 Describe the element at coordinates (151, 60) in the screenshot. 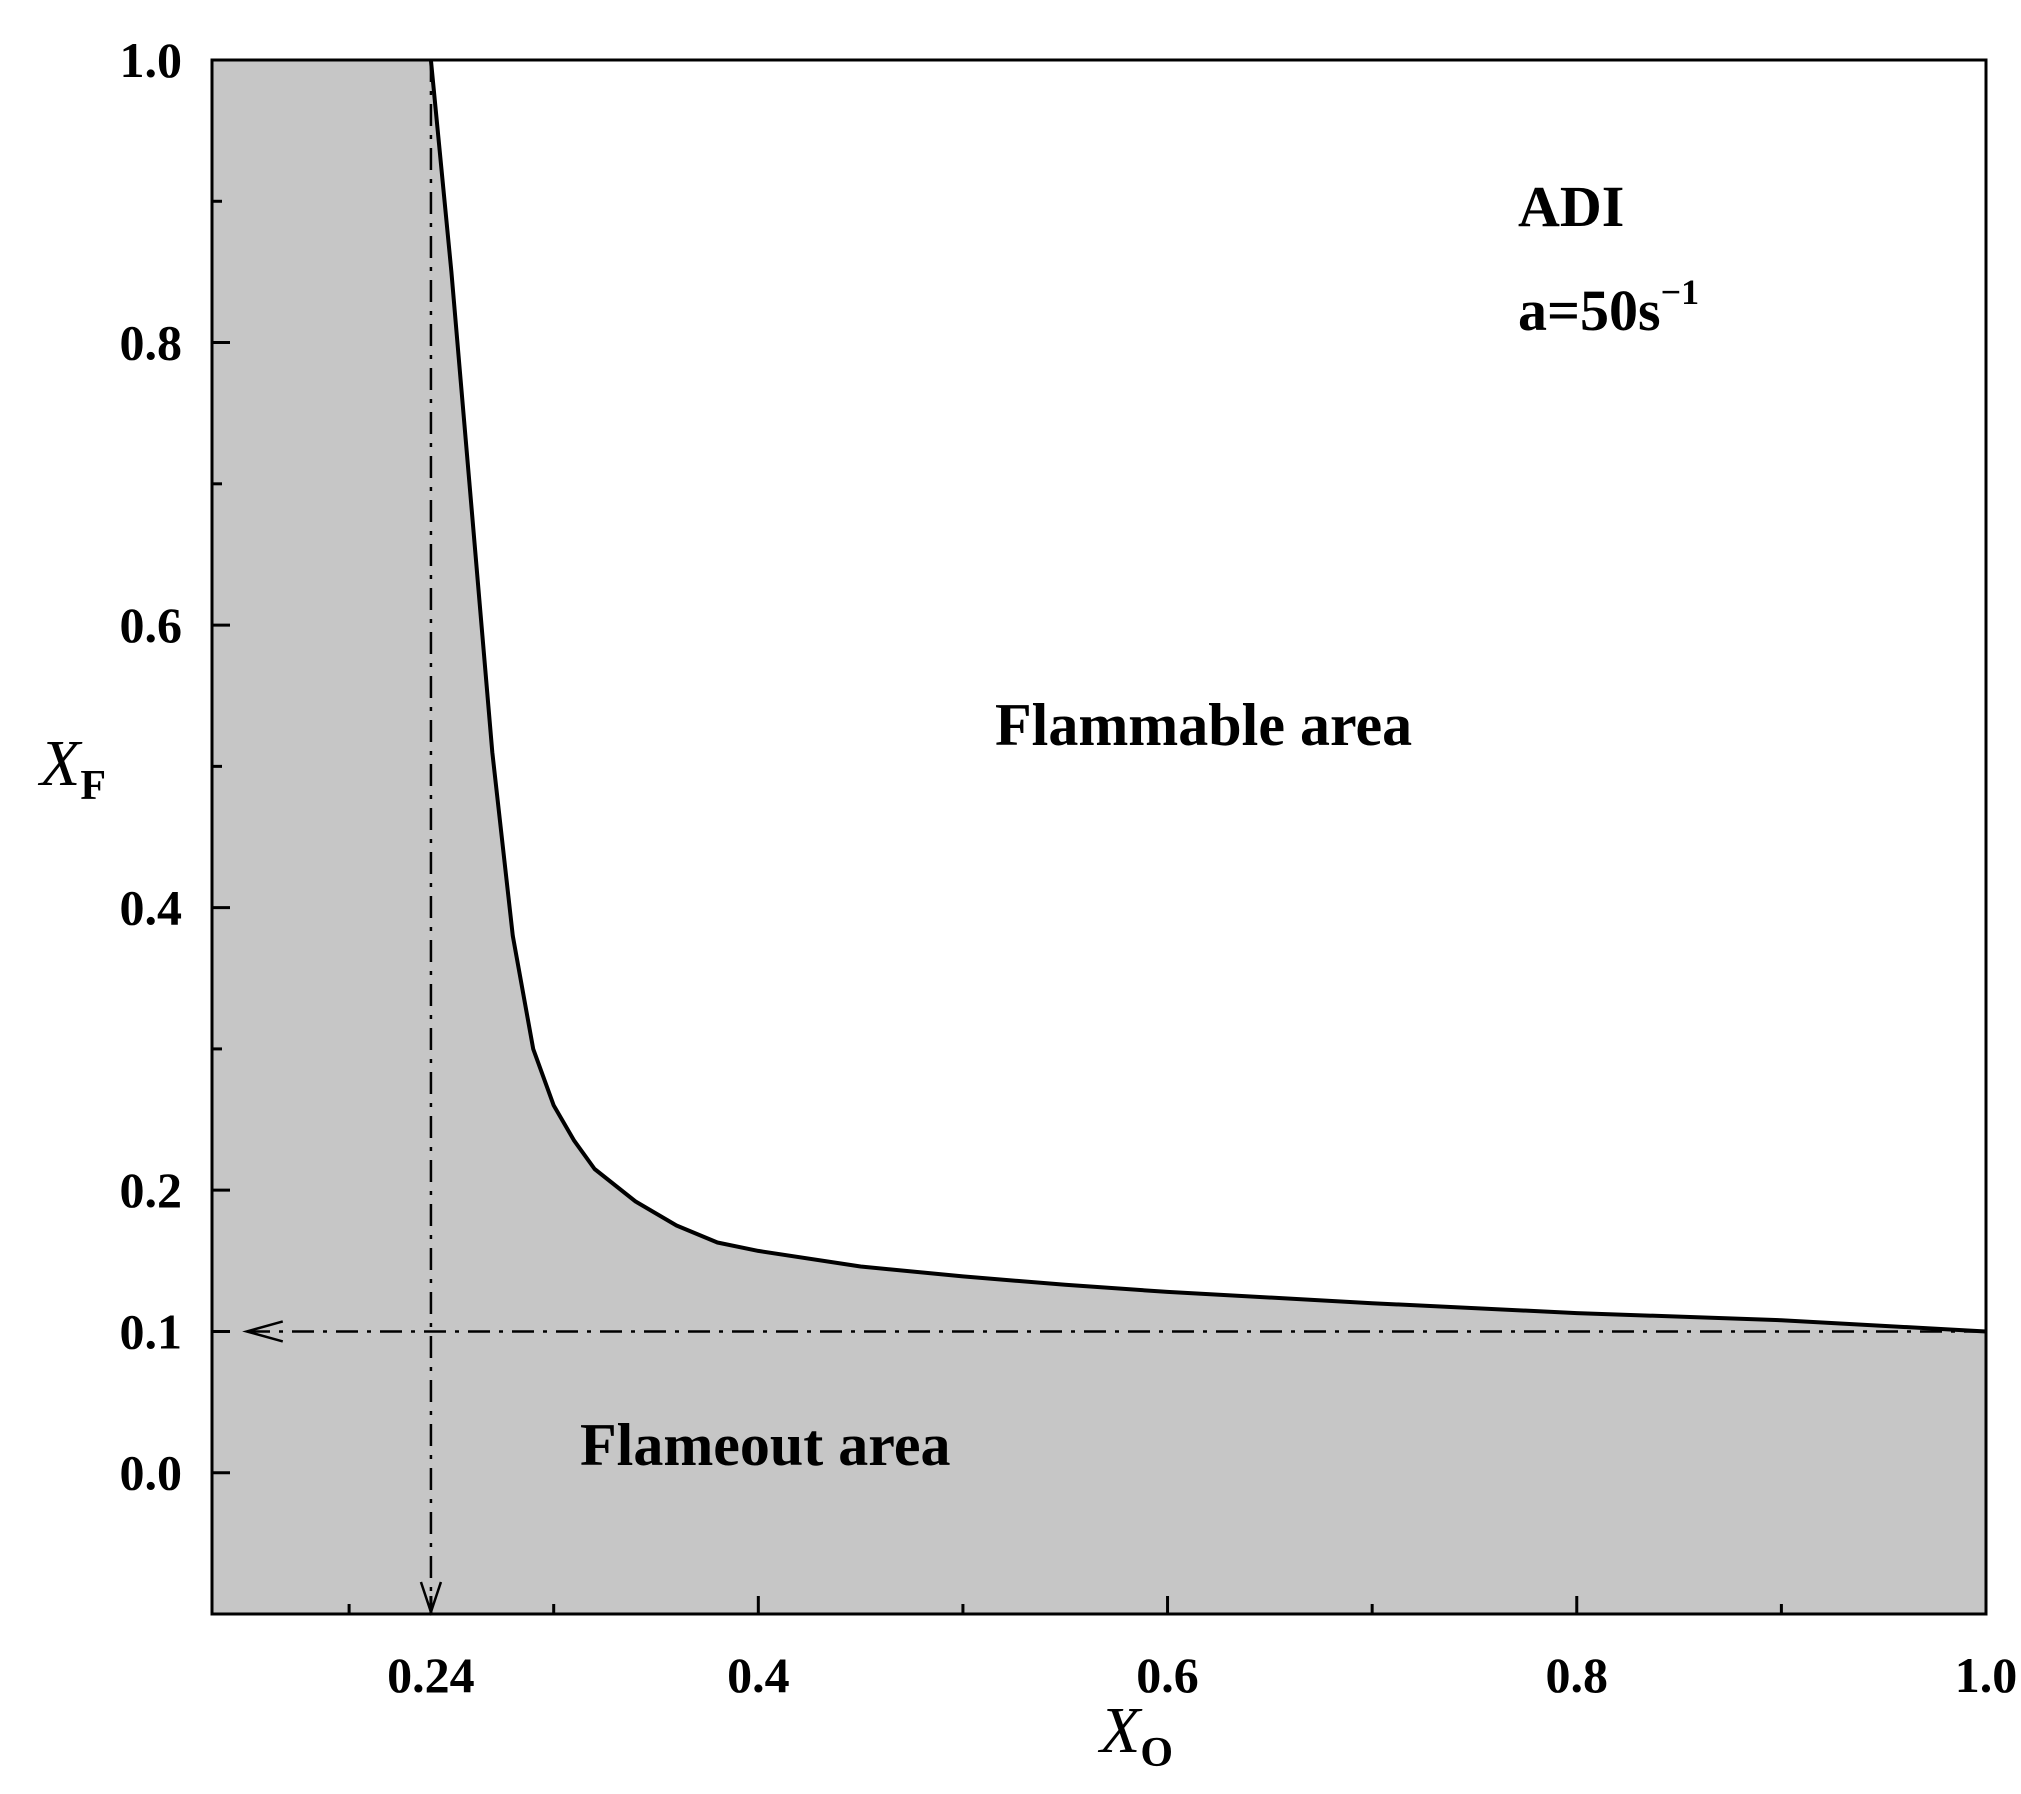

I see `y-tick-label: 1.0` at that location.